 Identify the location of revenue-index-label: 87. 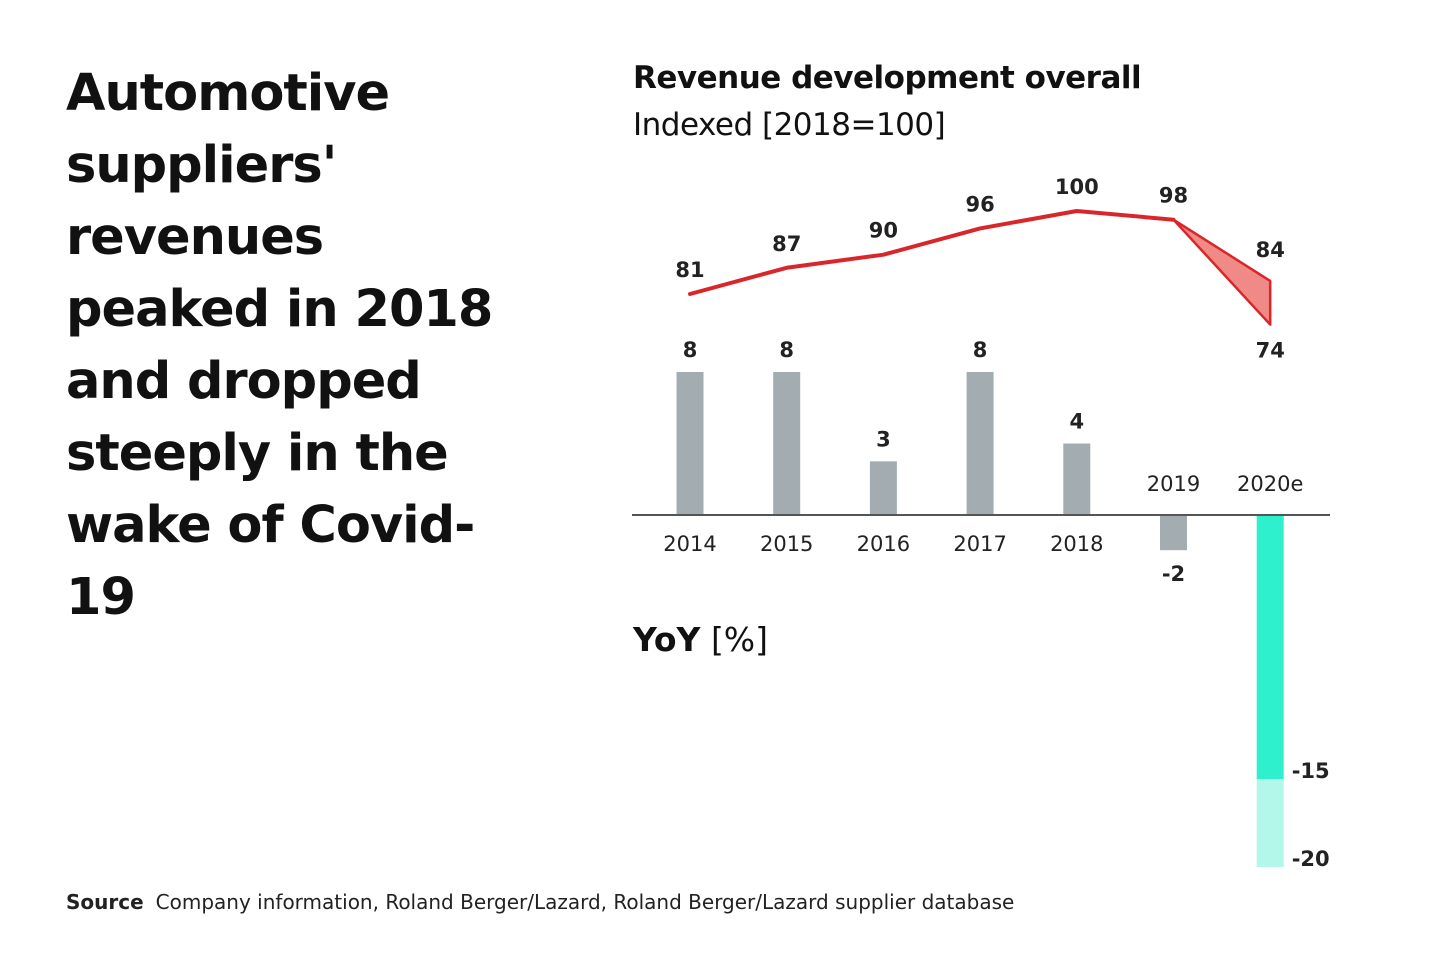
(786, 244).